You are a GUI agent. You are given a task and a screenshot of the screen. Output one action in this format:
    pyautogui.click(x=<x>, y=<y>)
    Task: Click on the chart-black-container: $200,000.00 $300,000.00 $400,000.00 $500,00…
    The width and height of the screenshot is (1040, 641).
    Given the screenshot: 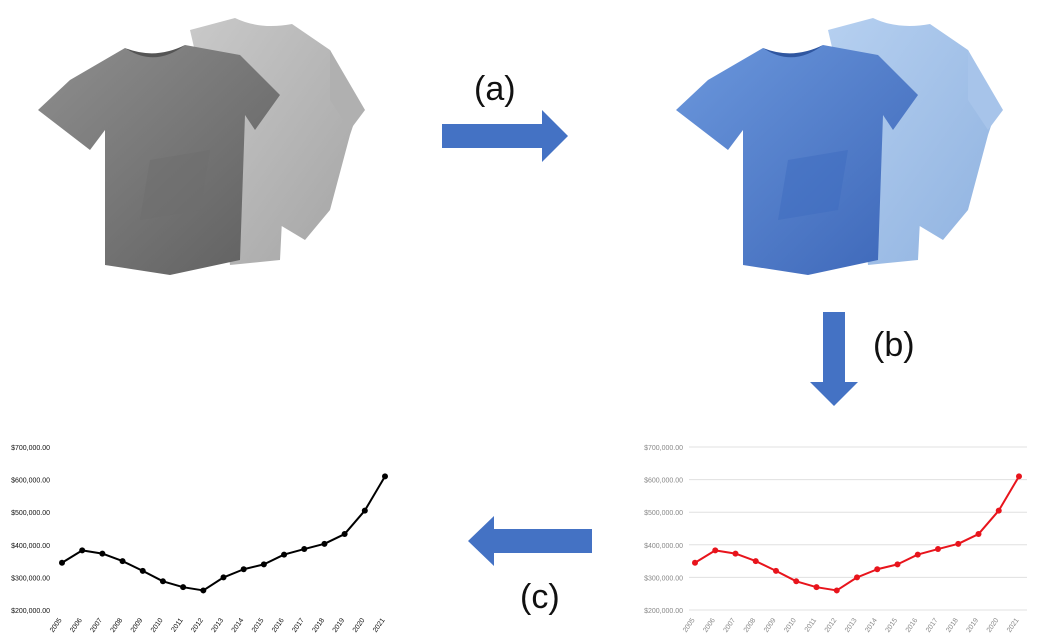 What is the action you would take?
    pyautogui.click(x=199, y=536)
    